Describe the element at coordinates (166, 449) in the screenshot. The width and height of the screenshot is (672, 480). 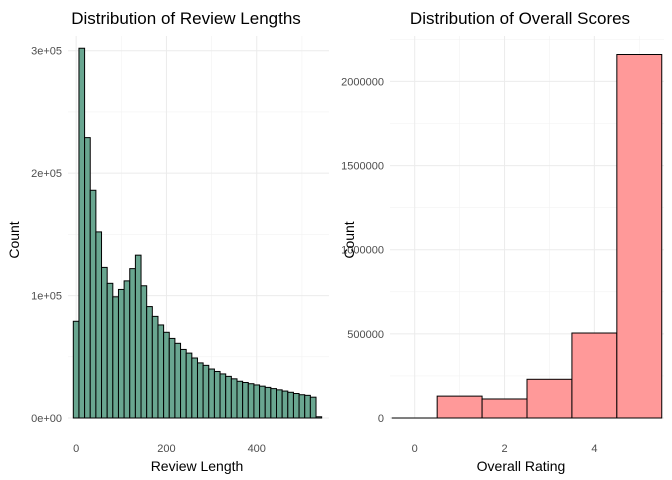
I see `x-tick-label: 200` at that location.